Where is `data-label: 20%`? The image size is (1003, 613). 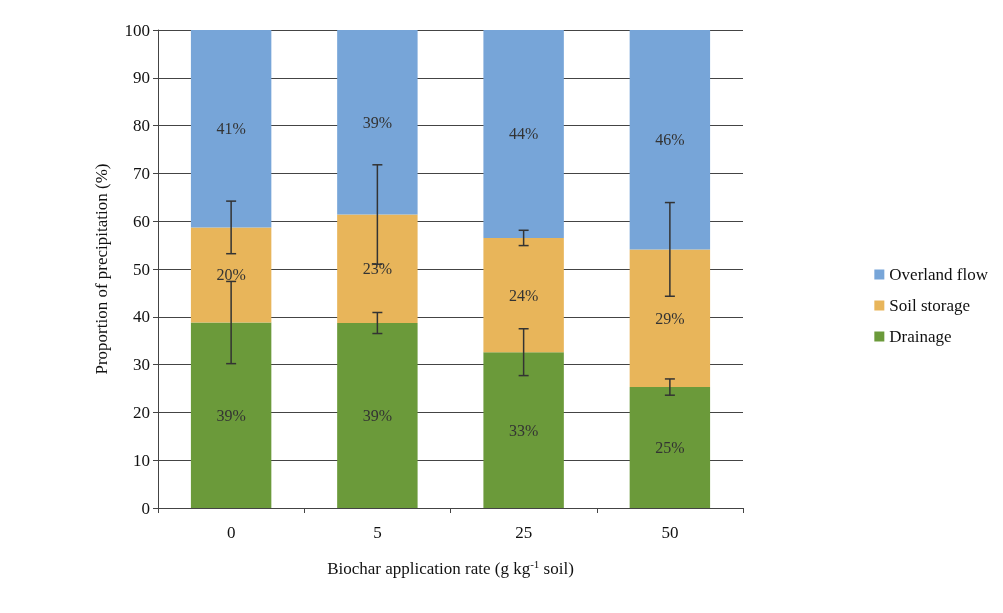 data-label: 20% is located at coordinates (231, 275).